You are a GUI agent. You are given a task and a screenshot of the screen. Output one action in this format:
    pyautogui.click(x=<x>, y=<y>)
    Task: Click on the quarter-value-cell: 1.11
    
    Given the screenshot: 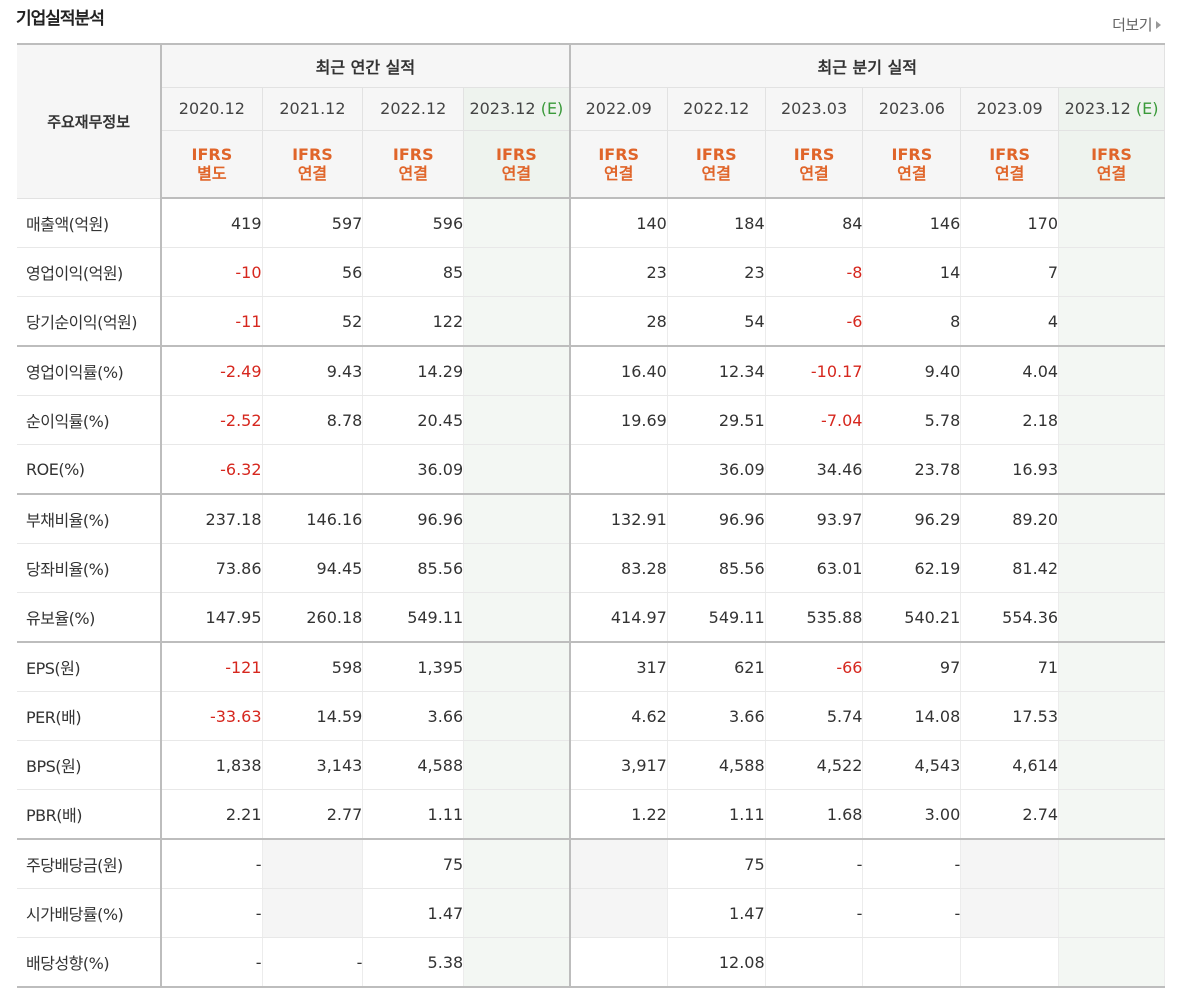 What is the action you would take?
    pyautogui.click(x=716, y=814)
    